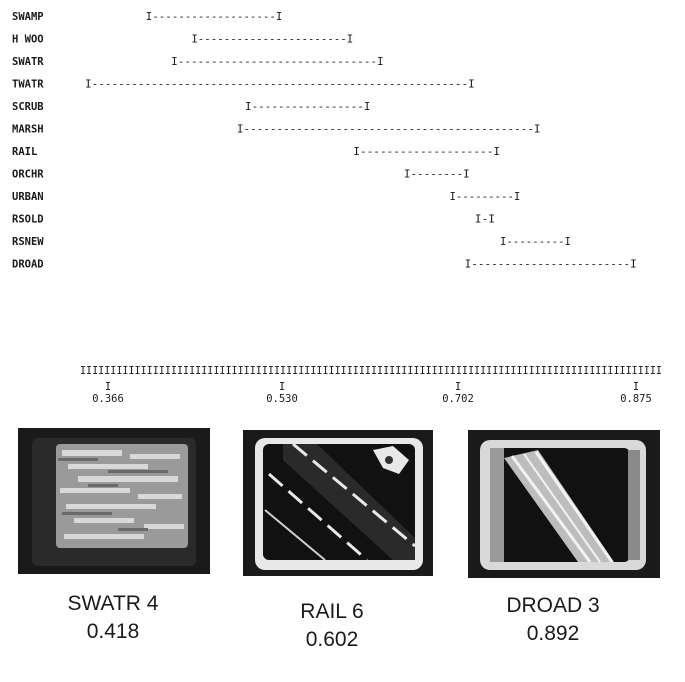  Describe the element at coordinates (241, 174) in the screenshot. I see `range-row: ORCHR I--------I` at that location.